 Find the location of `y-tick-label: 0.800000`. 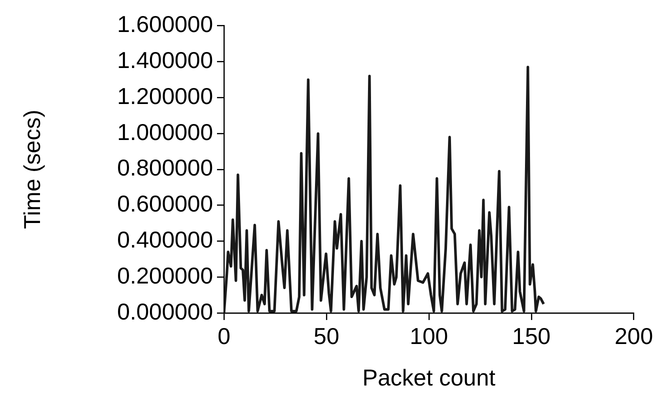

y-tick-label: 0.800000 is located at coordinates (165, 167).